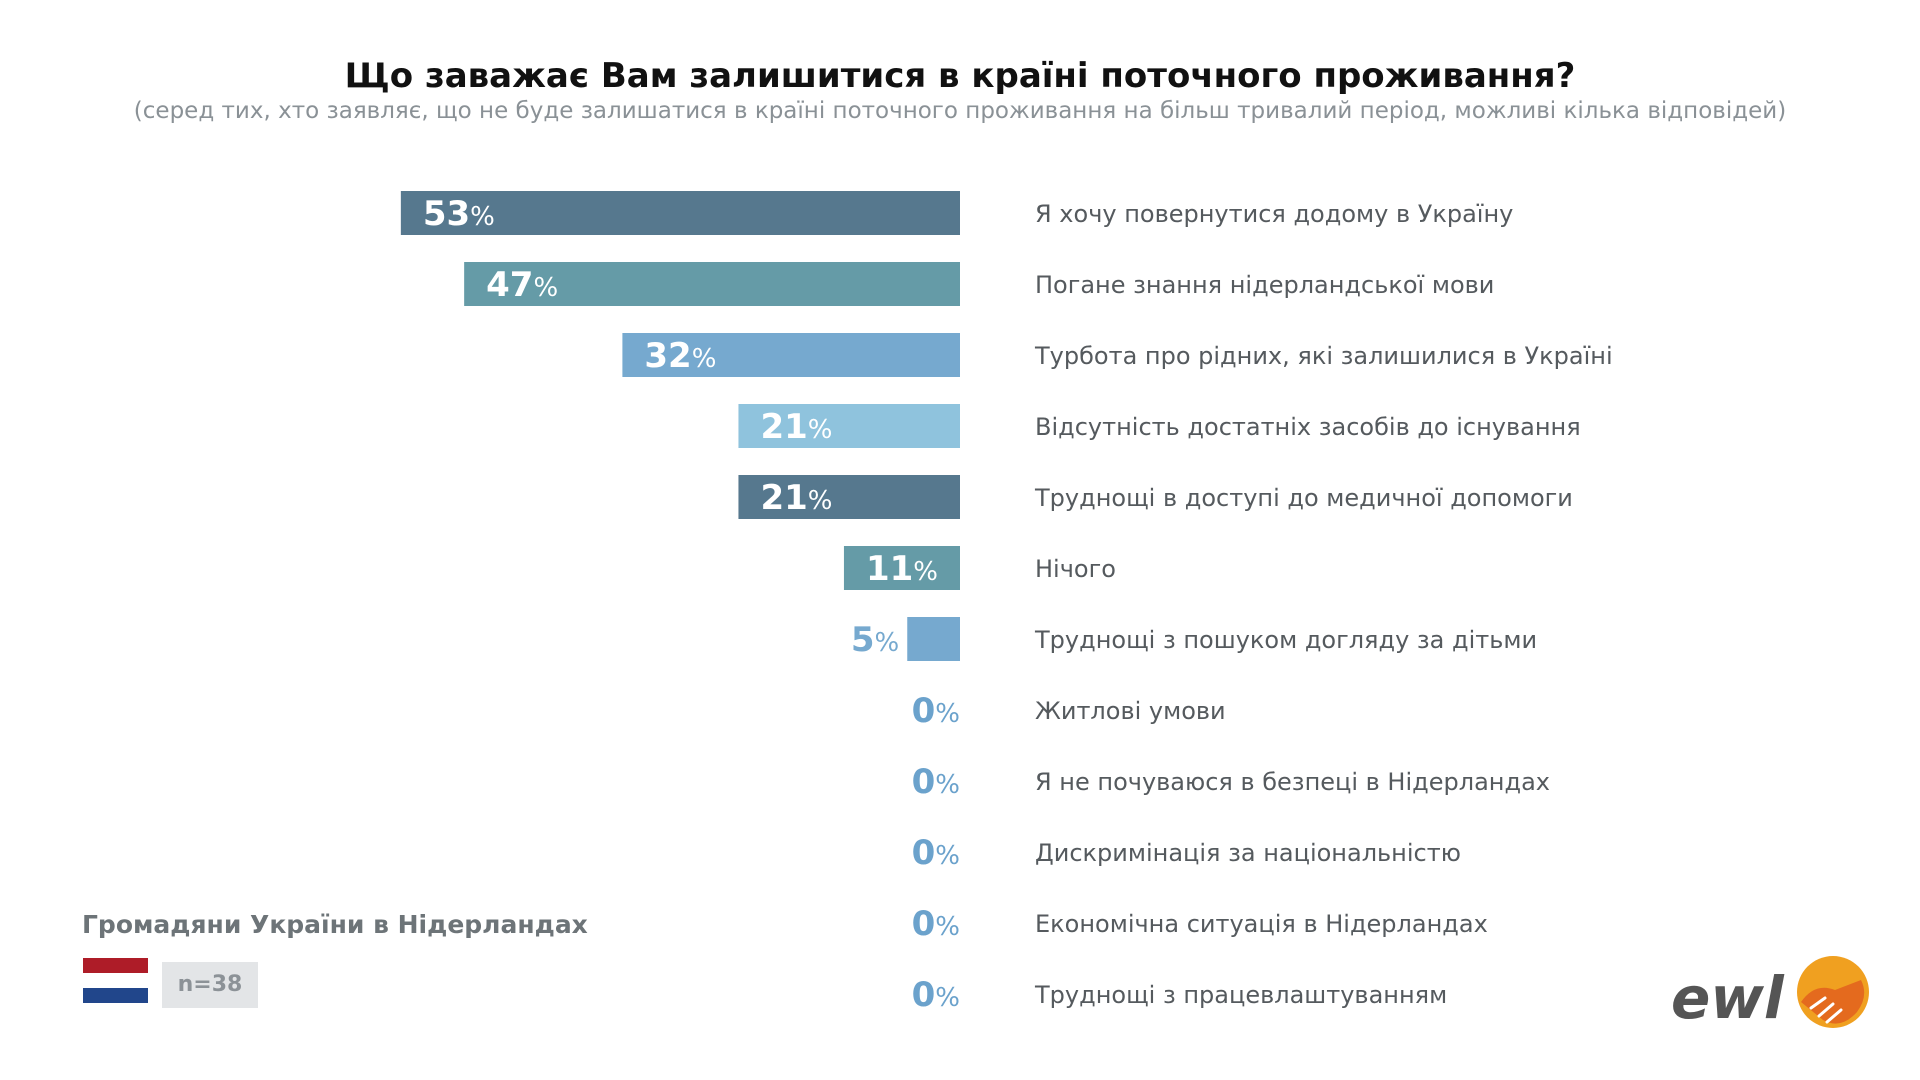 The width and height of the screenshot is (1920, 1080). What do you see at coordinates (522, 285) in the screenshot?
I see `value-label-2: 47%` at bounding box center [522, 285].